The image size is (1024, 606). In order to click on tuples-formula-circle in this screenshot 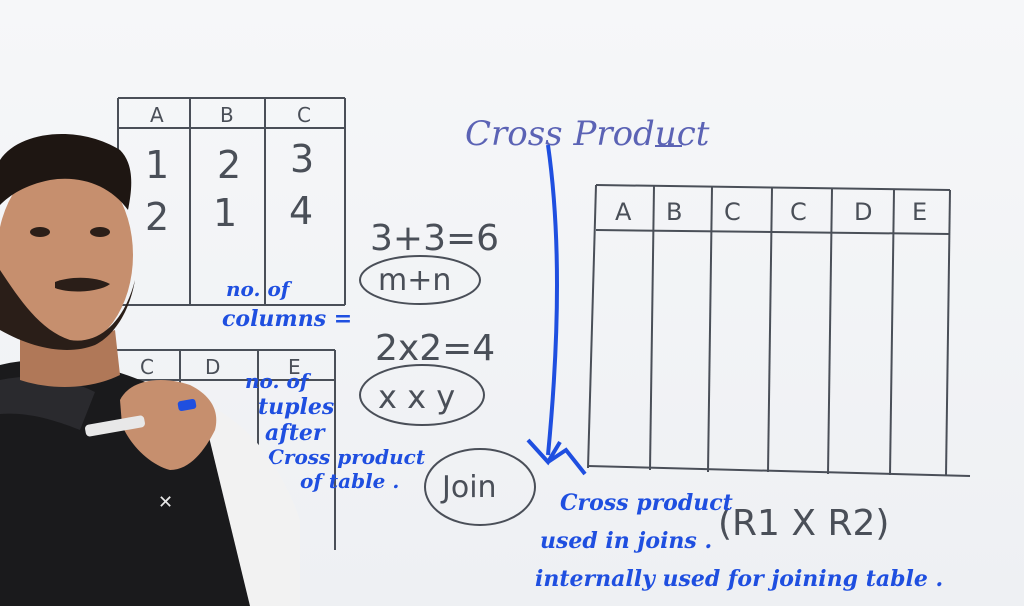, I will do `click(422, 395)`.